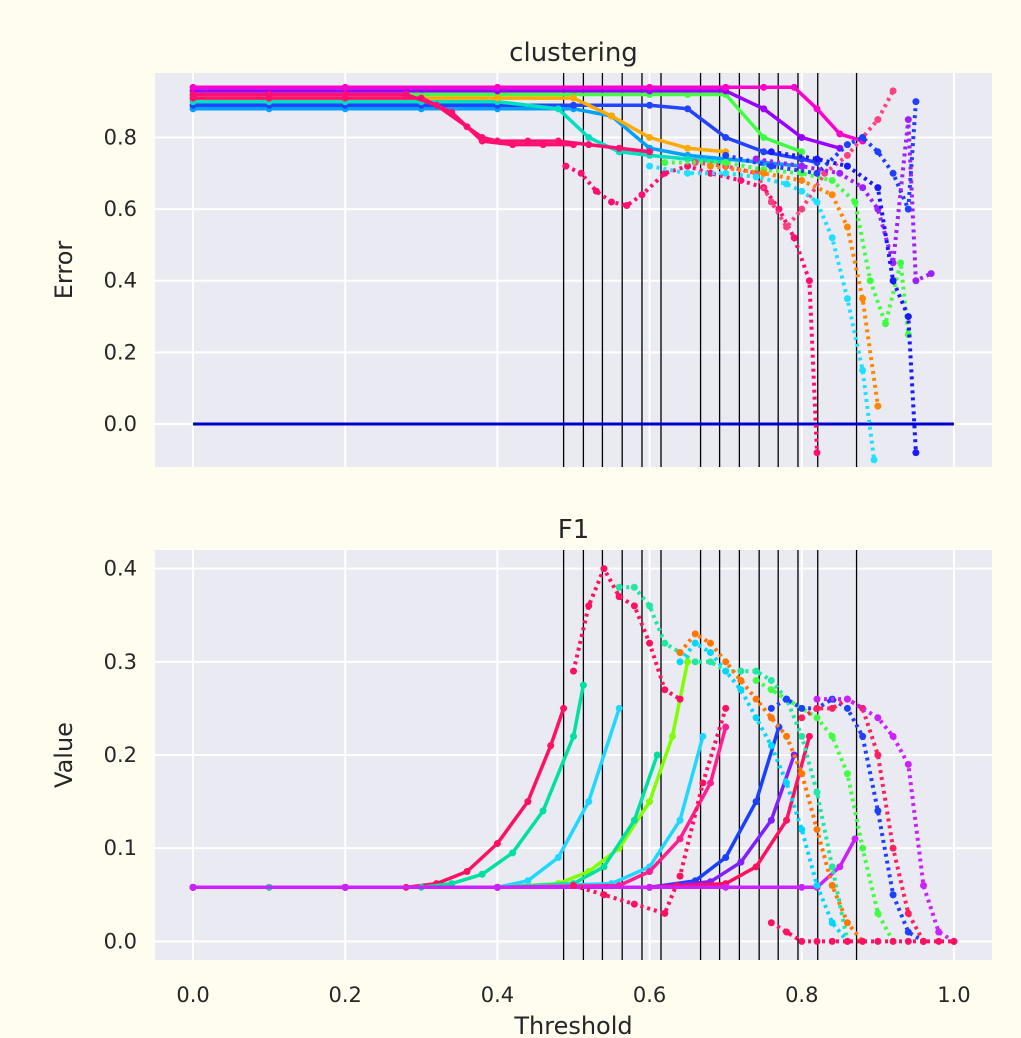  Describe the element at coordinates (801, 995) in the screenshot. I see `x-tick-label: 0.8` at that location.